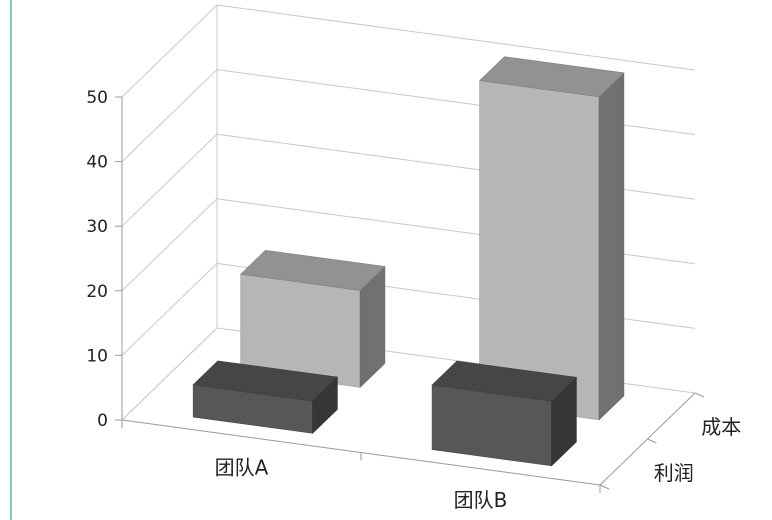  I want to click on y-tick-label: 0, so click(102, 421).